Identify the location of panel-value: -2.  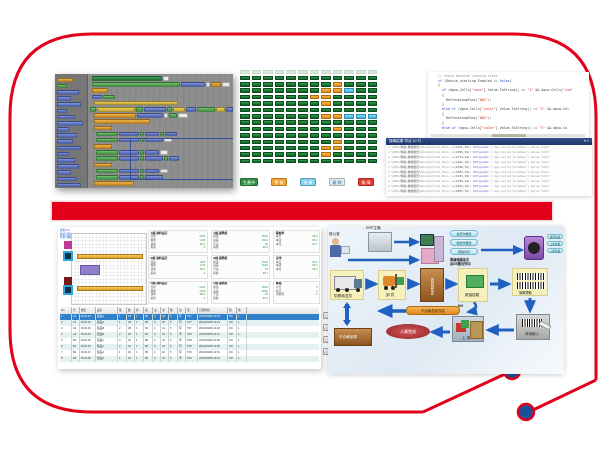
(204, 248).